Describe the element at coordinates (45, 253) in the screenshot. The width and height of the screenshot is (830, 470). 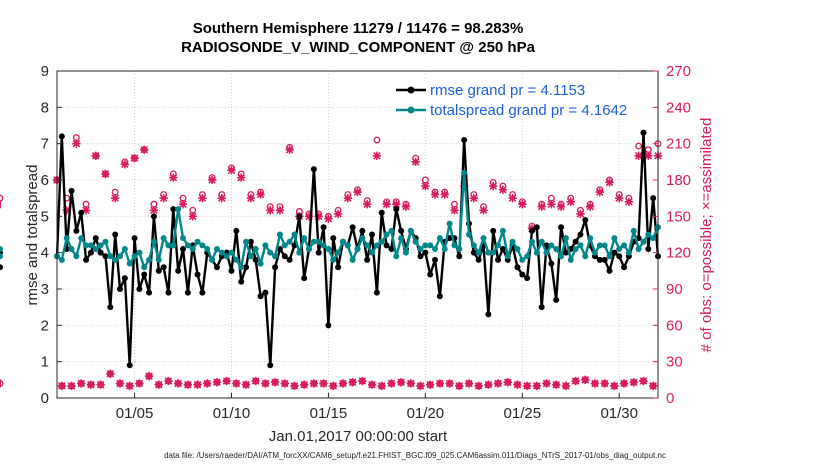
I see `y-tick-label: 4` at that location.